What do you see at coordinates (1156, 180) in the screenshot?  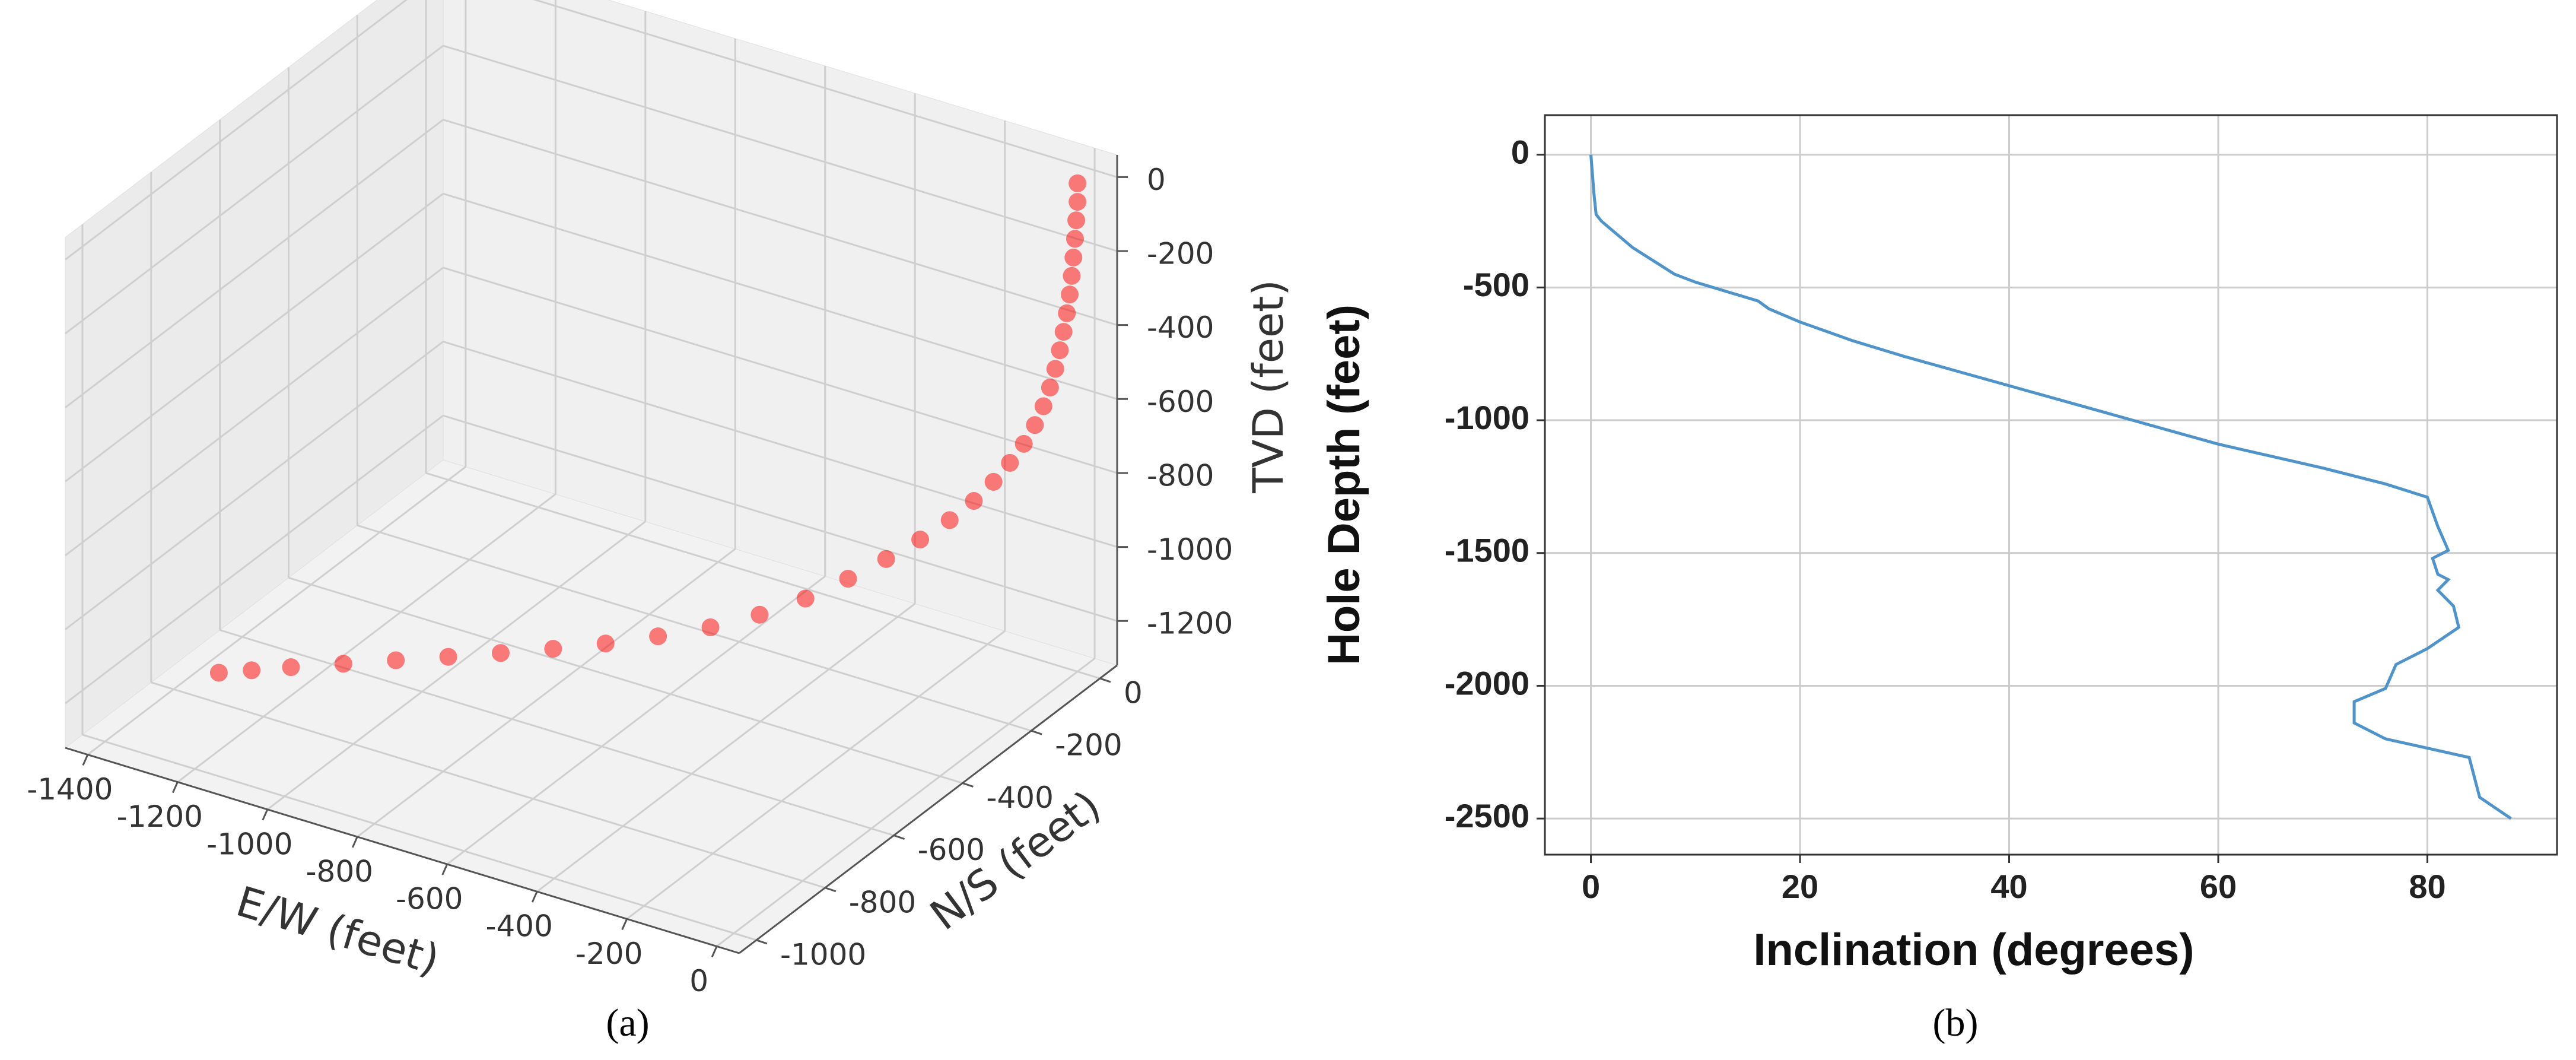 I see `z-tick-label: 0` at bounding box center [1156, 180].